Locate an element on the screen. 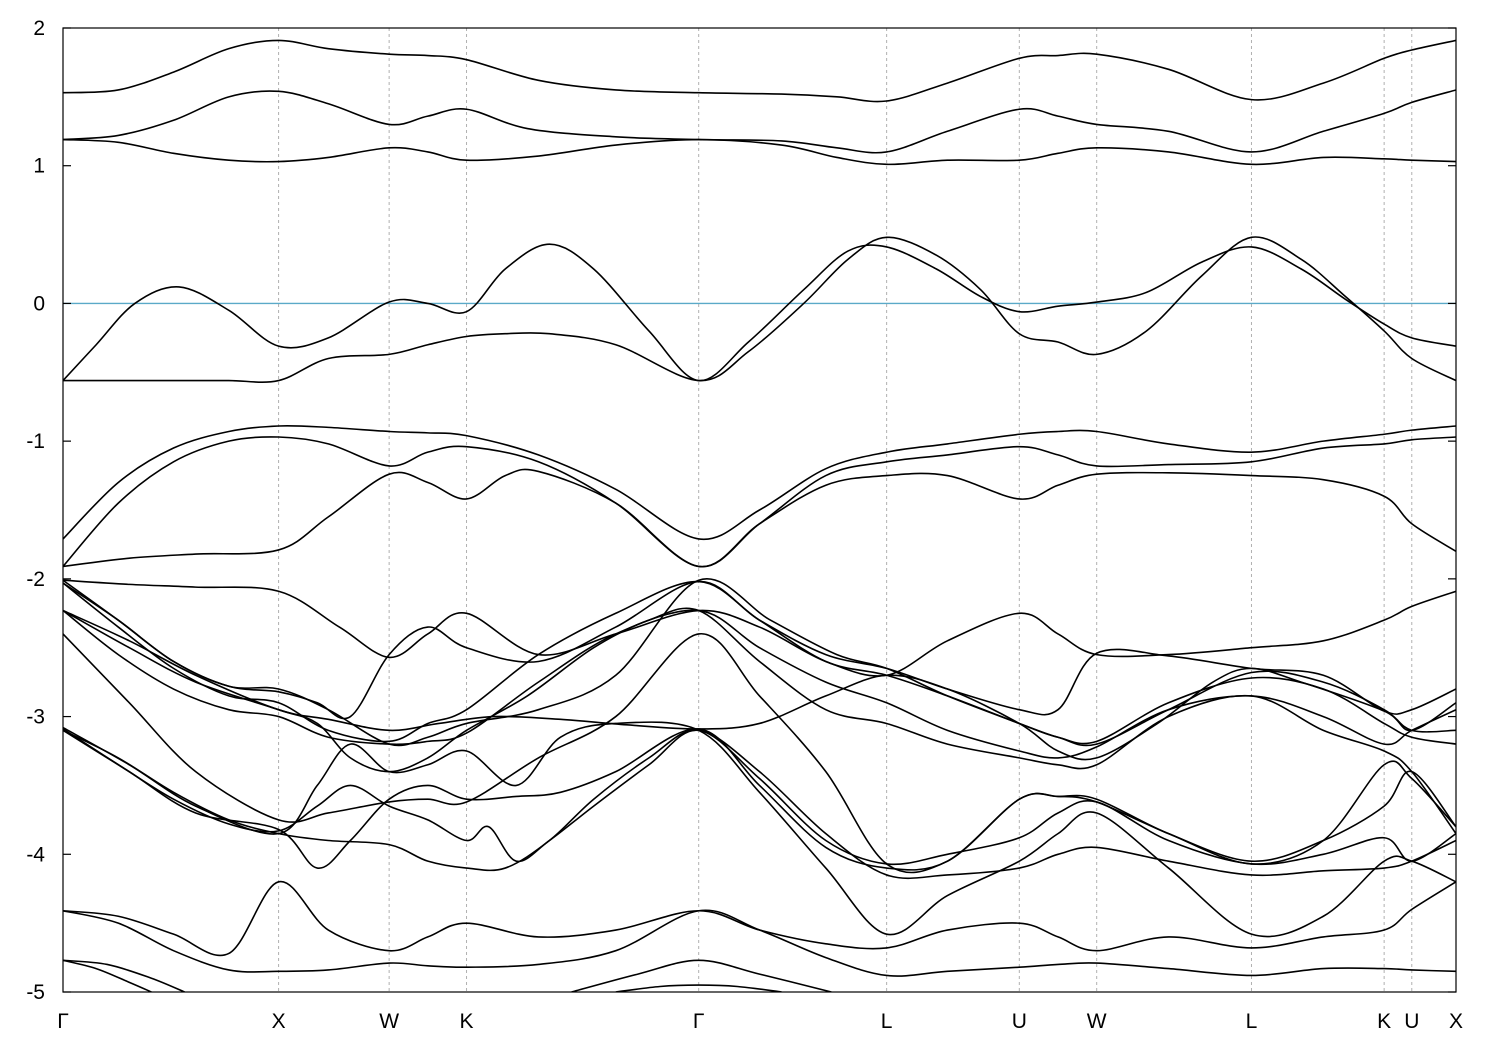 This screenshot has height=1050, width=1500. y-tick-label: 2 is located at coordinates (39, 28).